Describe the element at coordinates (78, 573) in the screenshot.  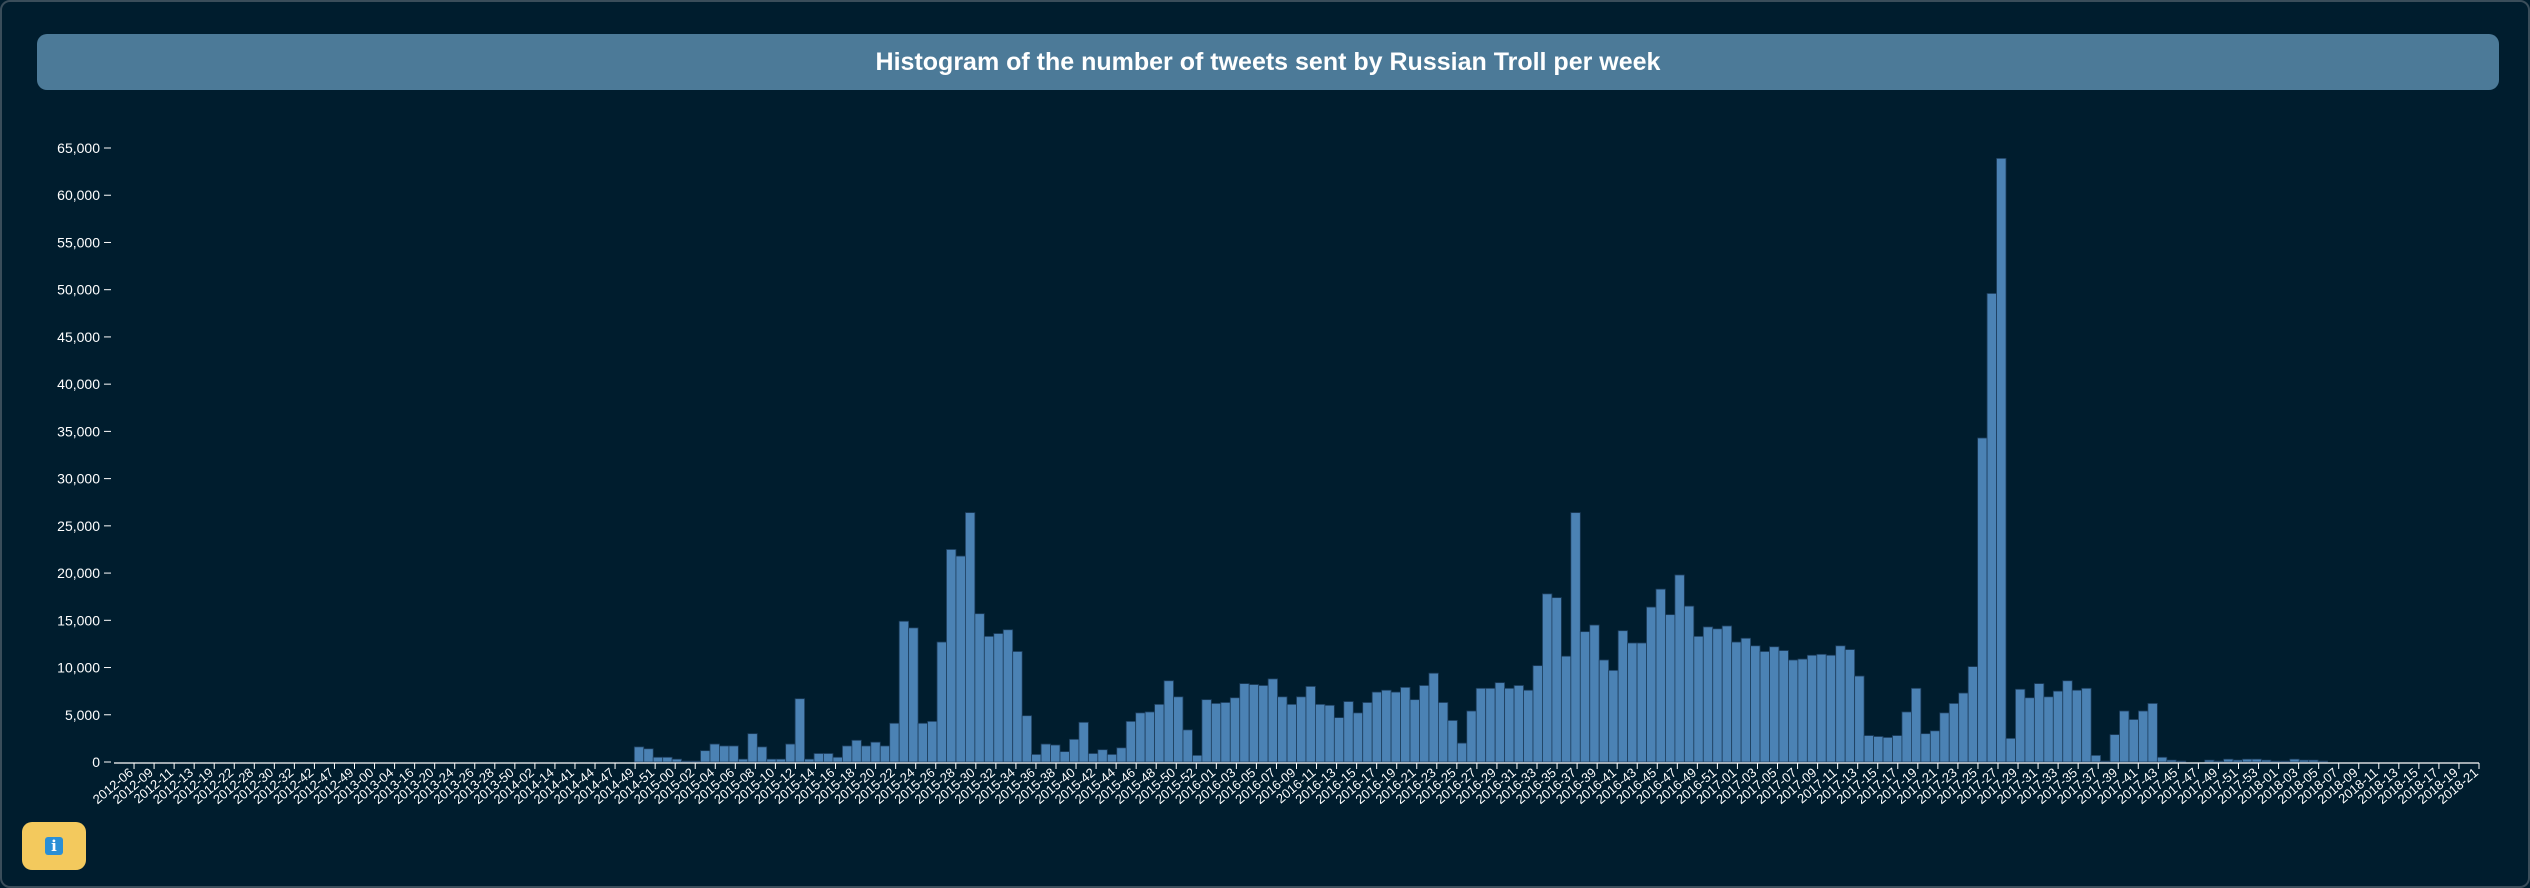
I see `y-tick-label: 20,000` at that location.